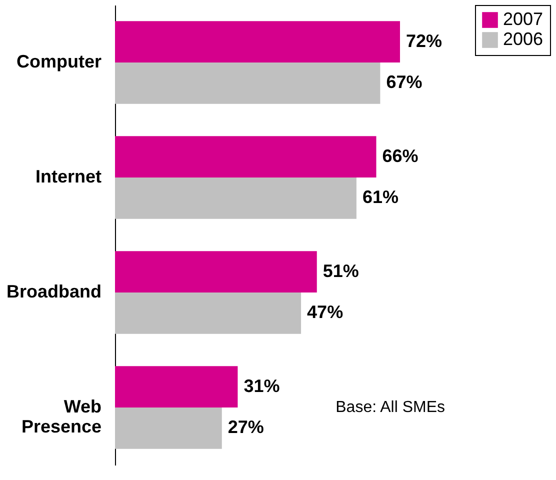 The width and height of the screenshot is (556, 480). I want to click on legend-label: 2007, so click(523, 19).